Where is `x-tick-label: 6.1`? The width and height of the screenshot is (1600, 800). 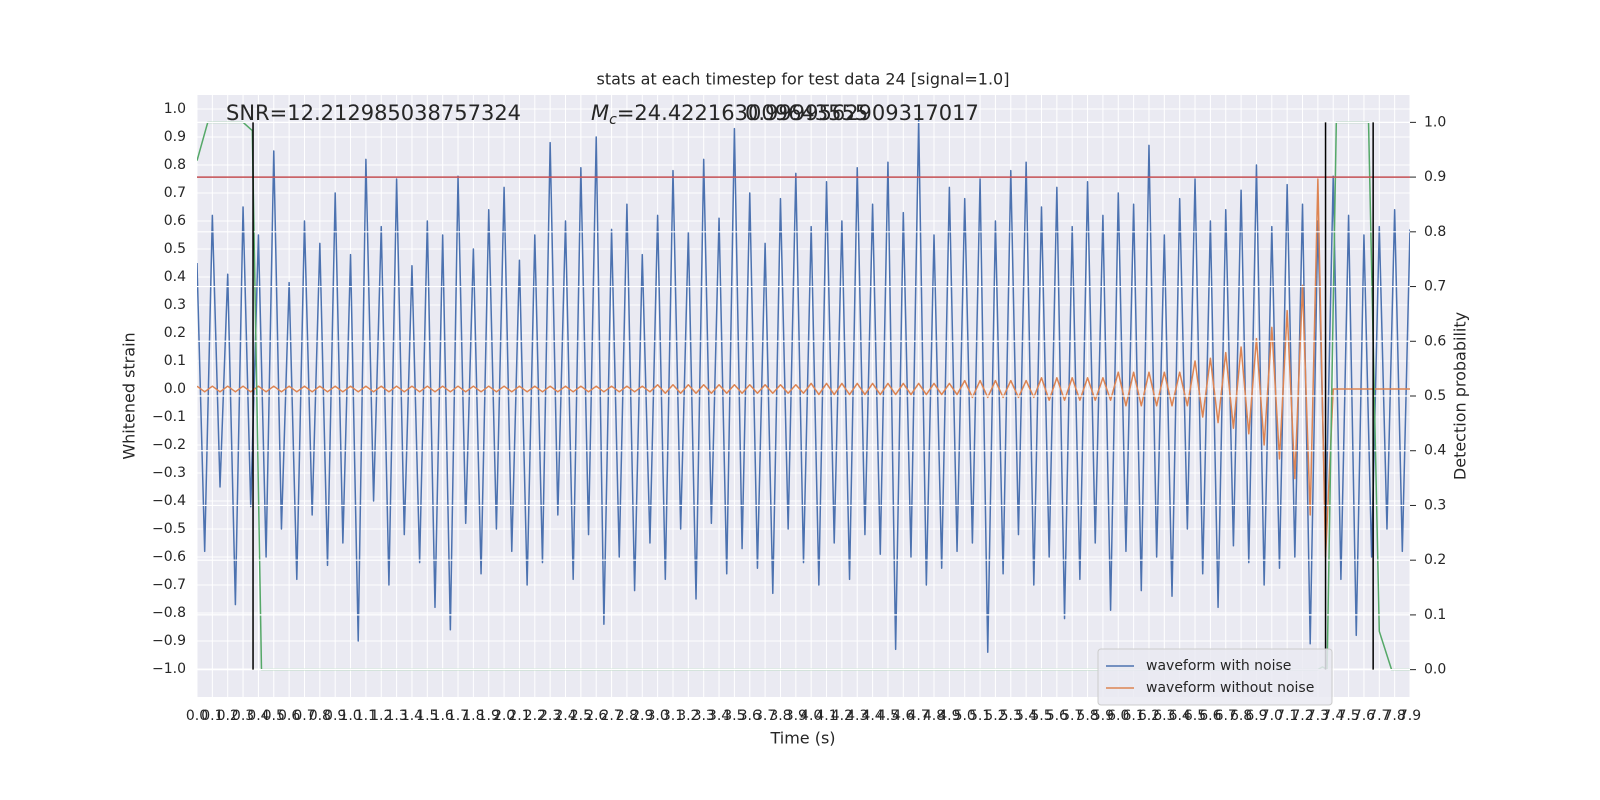
x-tick-label: 6.1 is located at coordinates (1133, 716).